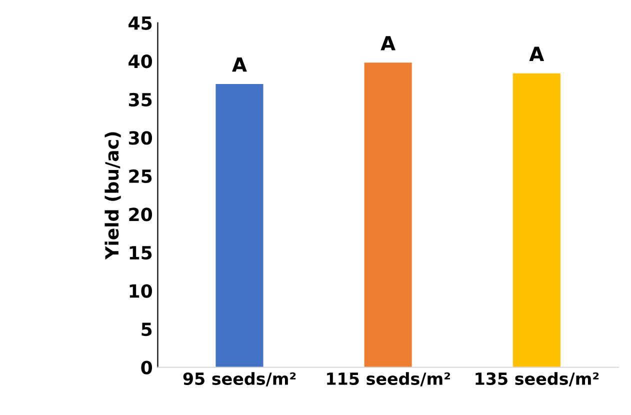 The width and height of the screenshot is (631, 415). What do you see at coordinates (140, 61) in the screenshot?
I see `y-tick-label: 40` at bounding box center [140, 61].